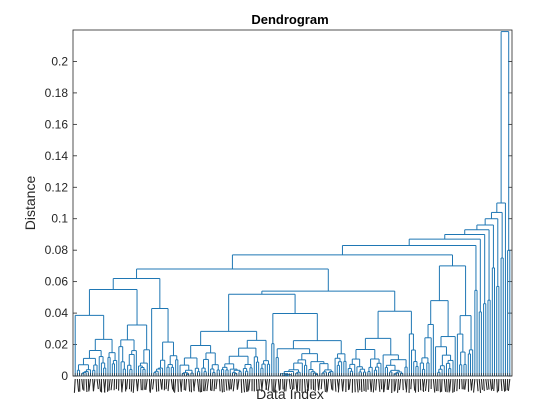  Describe the element at coordinates (57, 250) in the screenshot. I see `y-tick-label: 0.08` at that location.